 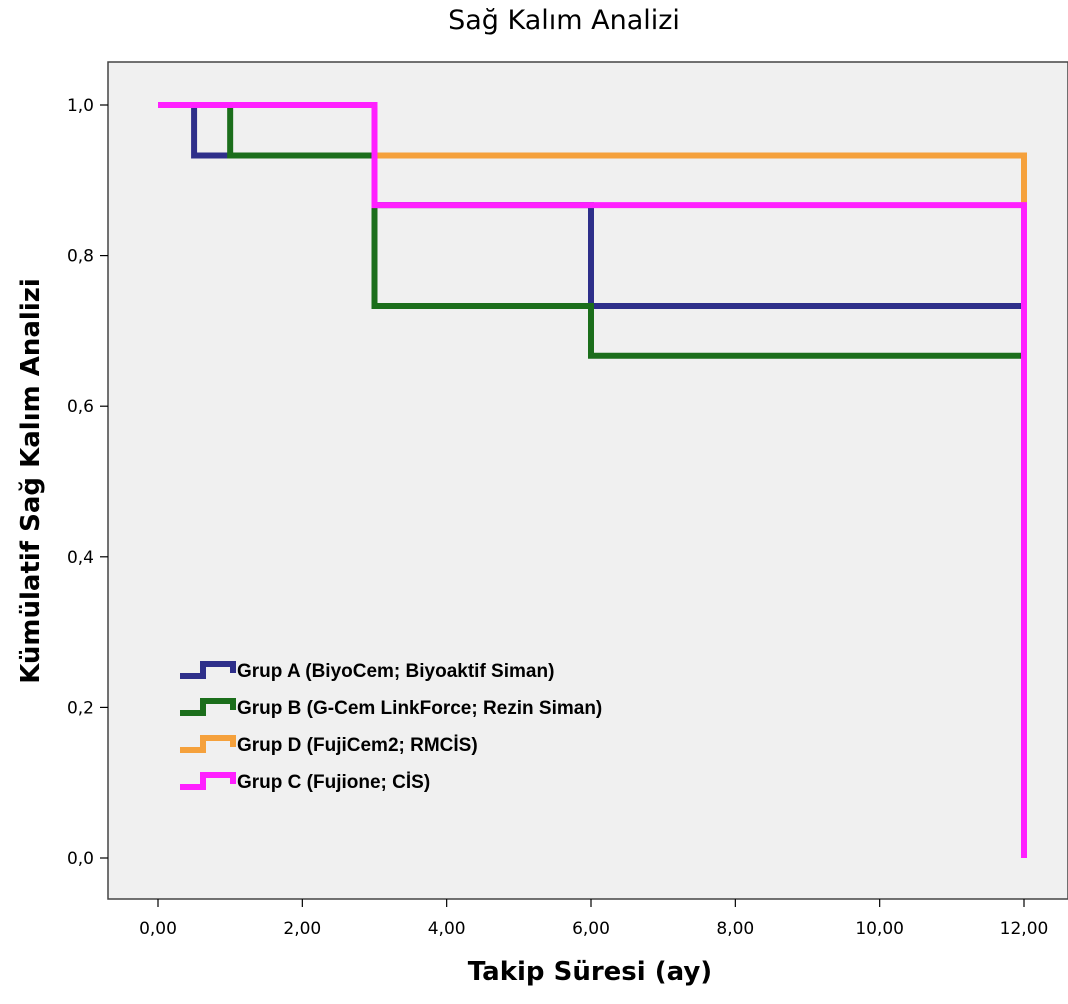 I want to click on x-axis: 0,00 2,00 4,00 6,00 8,00 10,00 12,00, so click(x=593, y=919).